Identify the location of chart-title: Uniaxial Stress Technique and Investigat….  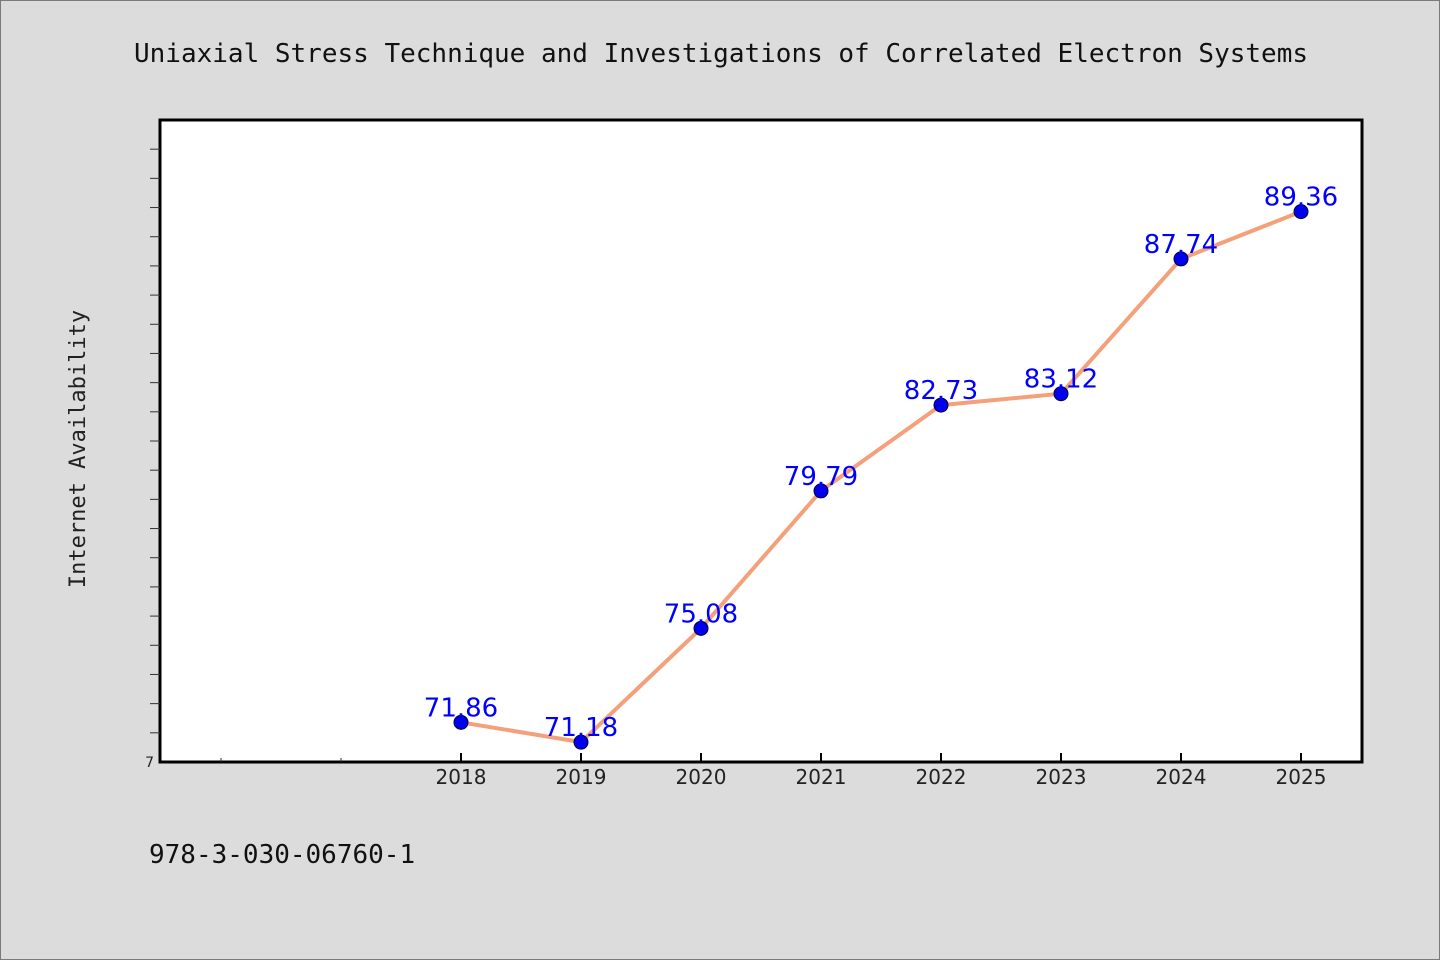
(721, 54).